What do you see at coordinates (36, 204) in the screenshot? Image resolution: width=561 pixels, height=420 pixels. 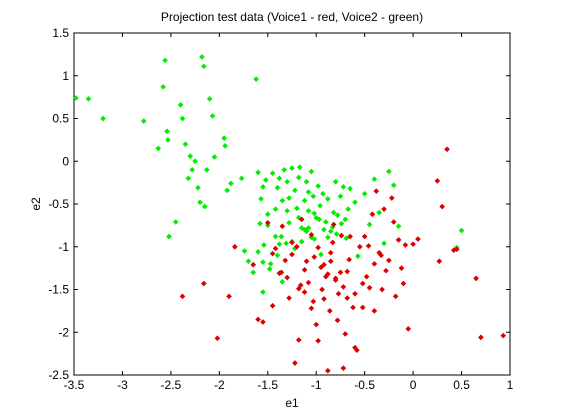 I see `y-axis-label: e2` at bounding box center [36, 204].